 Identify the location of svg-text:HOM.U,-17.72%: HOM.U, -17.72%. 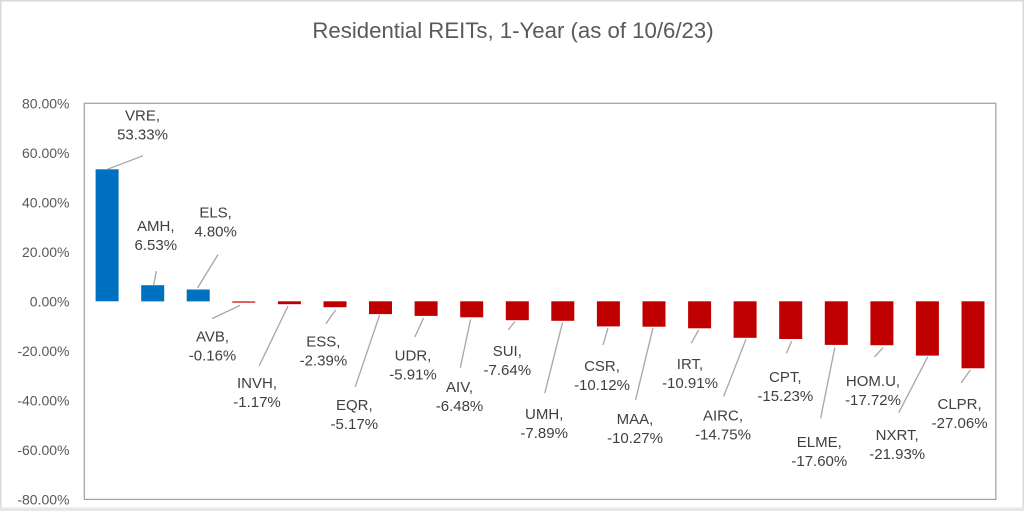
(873, 391).